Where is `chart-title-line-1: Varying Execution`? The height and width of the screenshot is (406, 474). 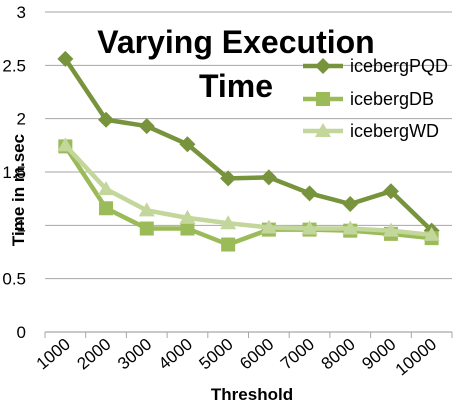 chart-title-line-1: Varying Execution is located at coordinates (235, 42).